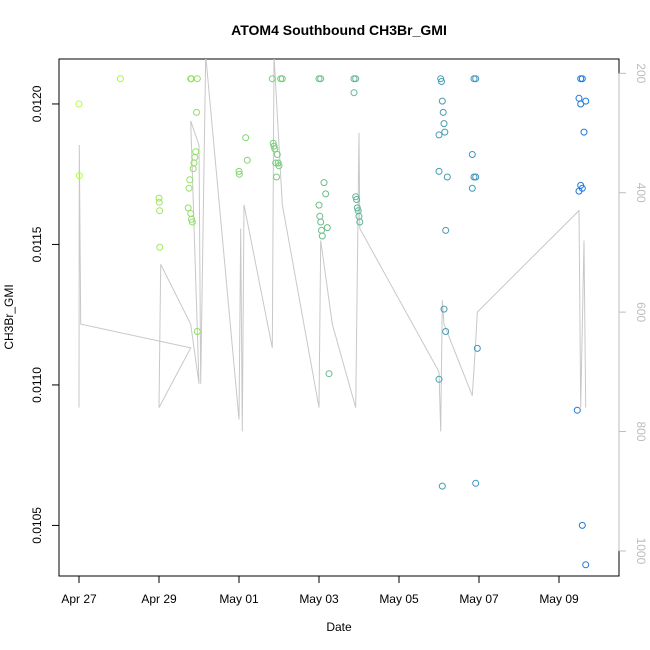  I want to click on x-tick-label: May 03, so click(319, 599).